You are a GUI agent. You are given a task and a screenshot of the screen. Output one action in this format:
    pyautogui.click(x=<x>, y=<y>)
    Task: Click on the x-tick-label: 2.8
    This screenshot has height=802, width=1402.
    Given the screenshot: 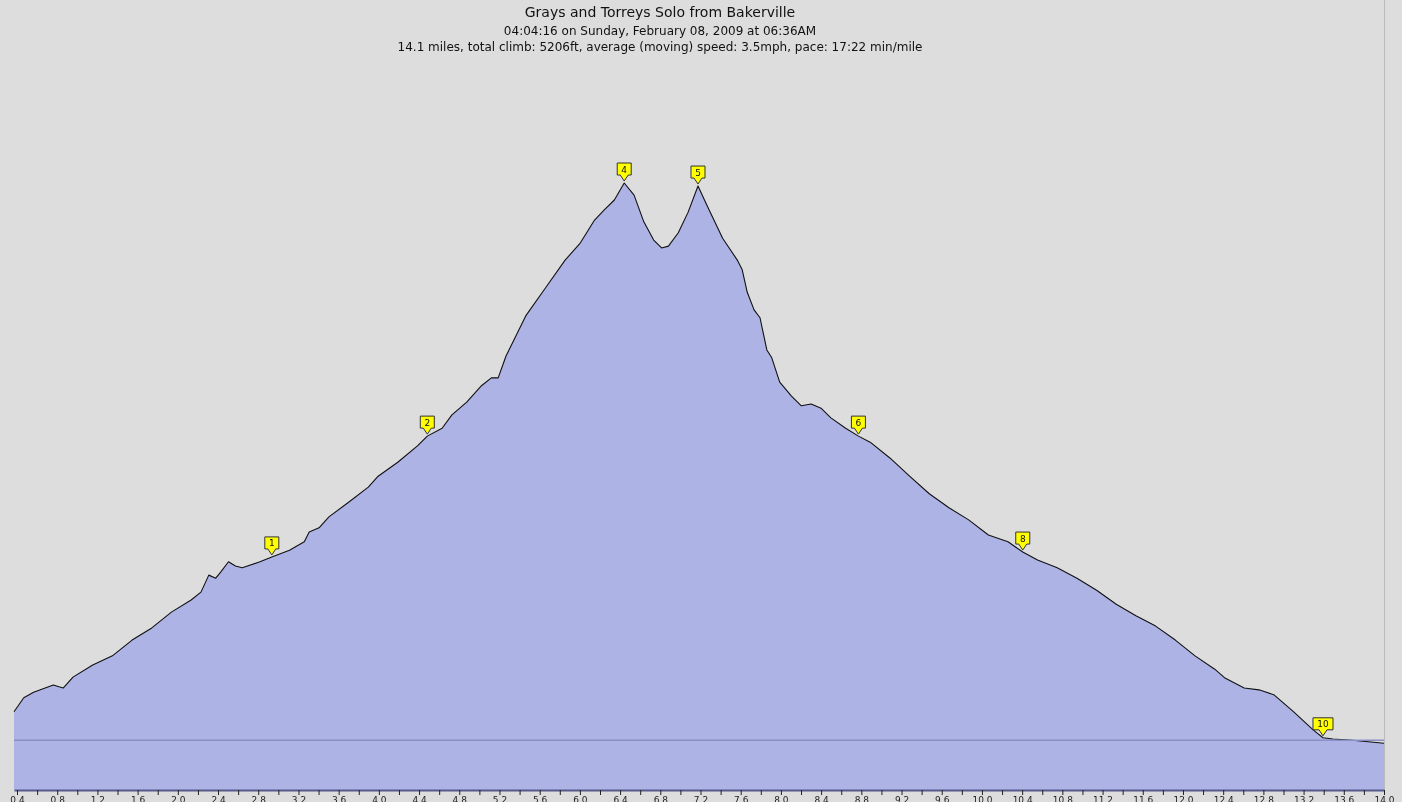 What is the action you would take?
    pyautogui.click(x=259, y=798)
    